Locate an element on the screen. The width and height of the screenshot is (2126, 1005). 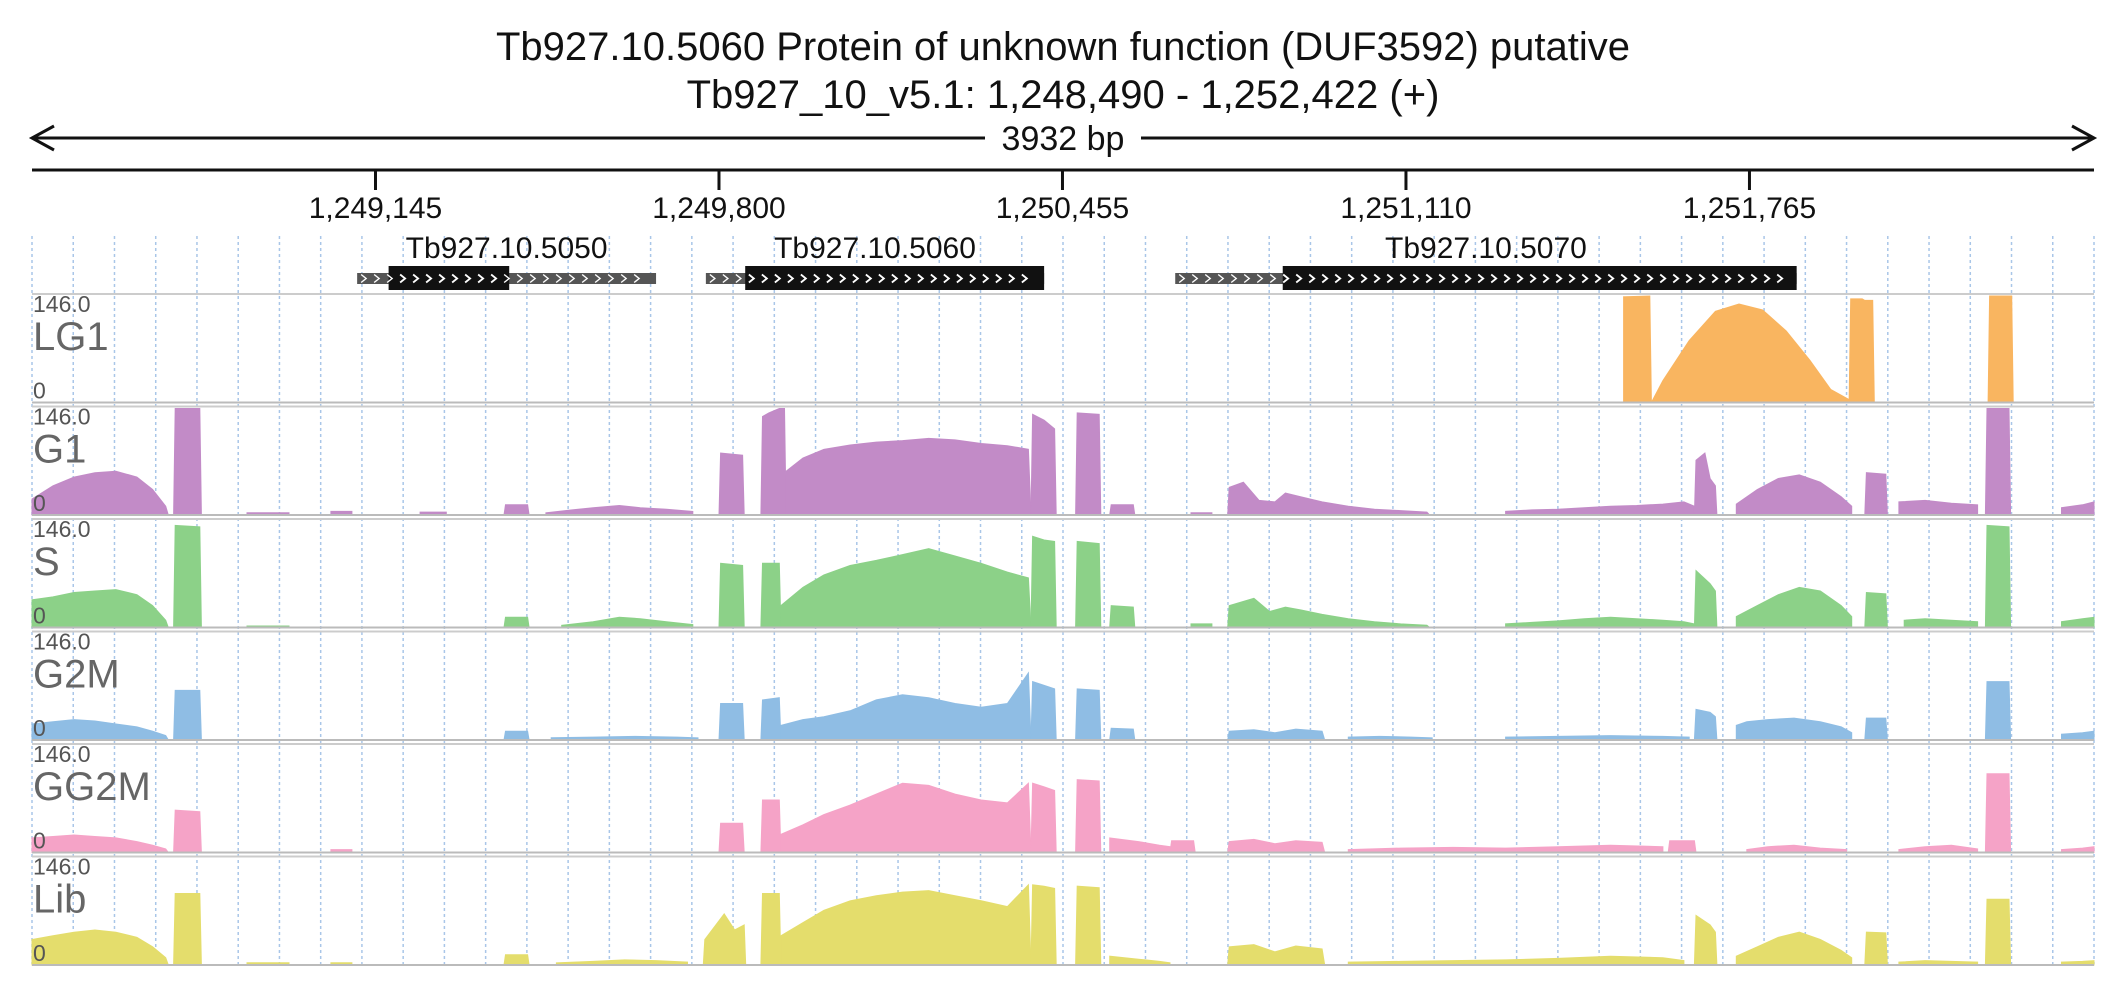
span-indicator: 3932 bp is located at coordinates (1063, 138).